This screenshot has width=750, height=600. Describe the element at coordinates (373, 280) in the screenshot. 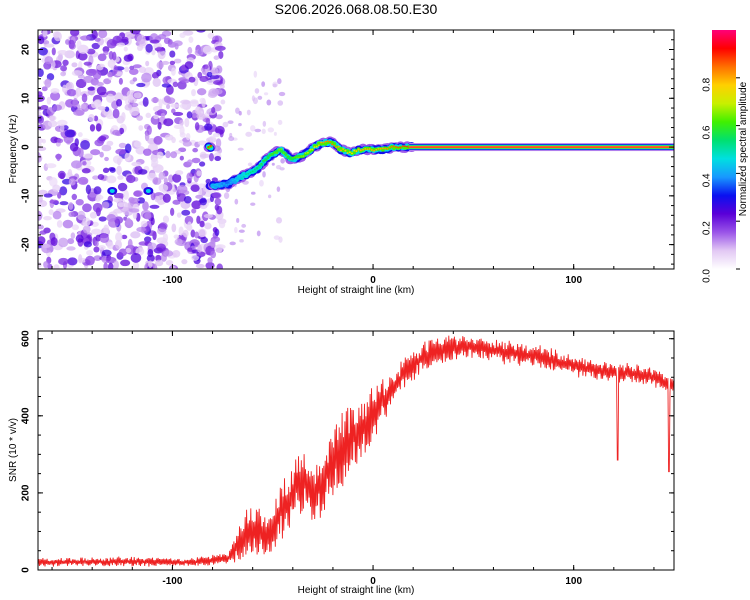

I see `x-tick-label: 0` at that location.